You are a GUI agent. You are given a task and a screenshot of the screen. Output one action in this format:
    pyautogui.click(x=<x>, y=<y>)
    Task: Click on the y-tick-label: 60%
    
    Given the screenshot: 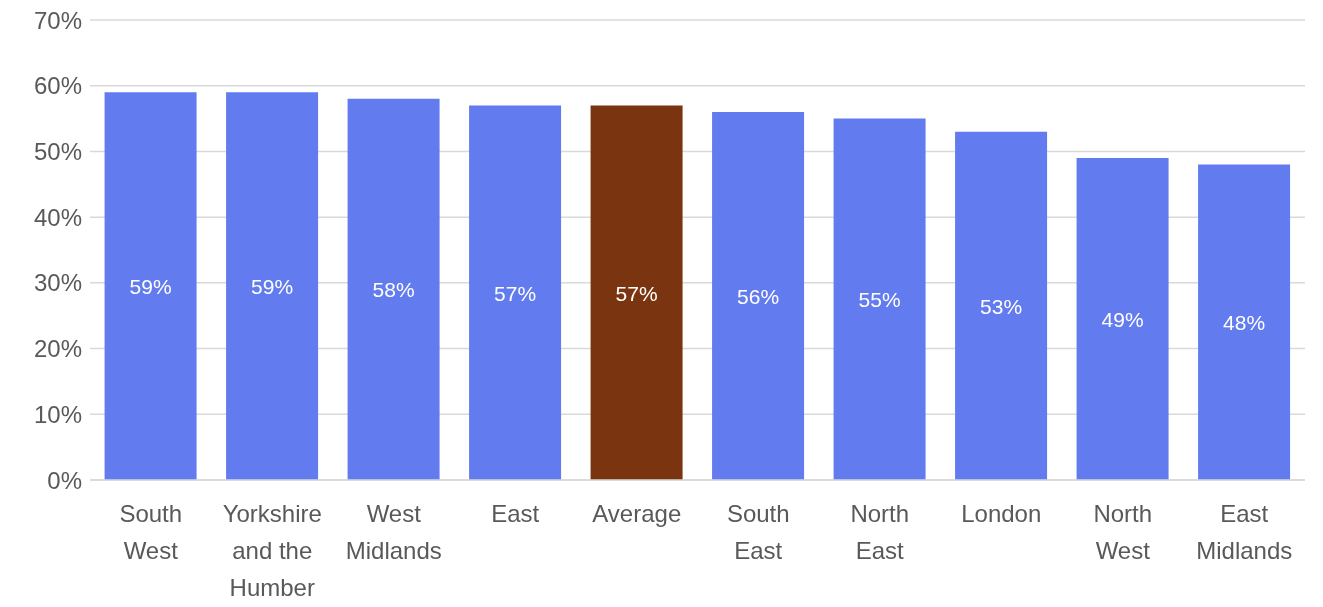 What is the action you would take?
    pyautogui.click(x=57, y=86)
    